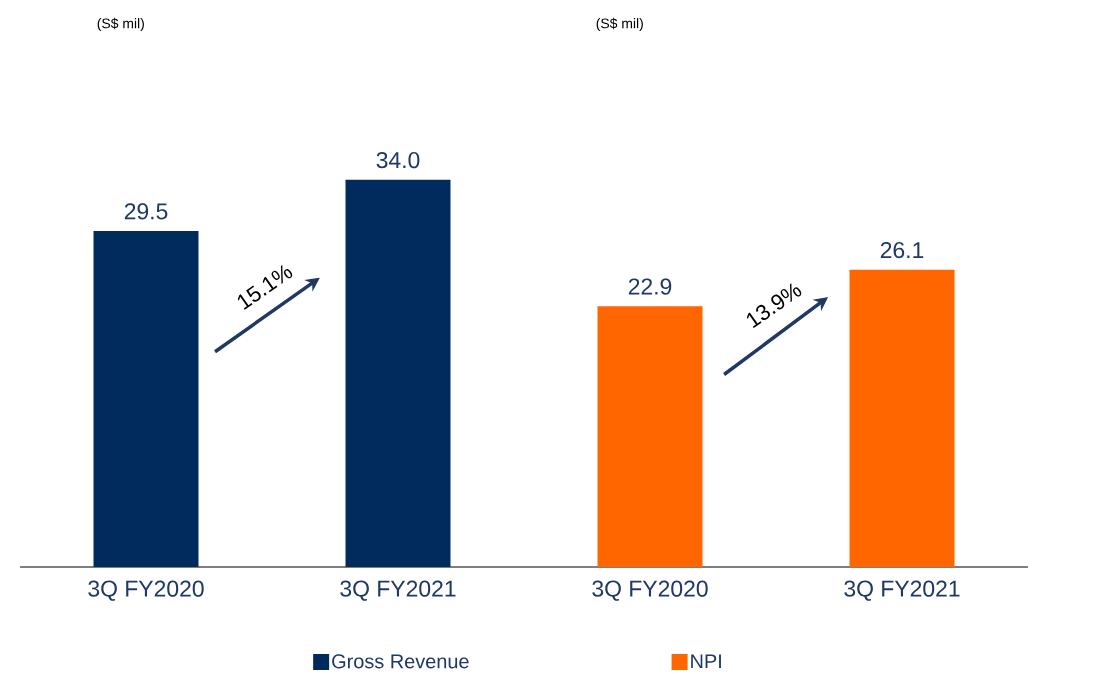 This screenshot has height=674, width=1102. What do you see at coordinates (398, 160) in the screenshot?
I see `data-label: 34.0` at bounding box center [398, 160].